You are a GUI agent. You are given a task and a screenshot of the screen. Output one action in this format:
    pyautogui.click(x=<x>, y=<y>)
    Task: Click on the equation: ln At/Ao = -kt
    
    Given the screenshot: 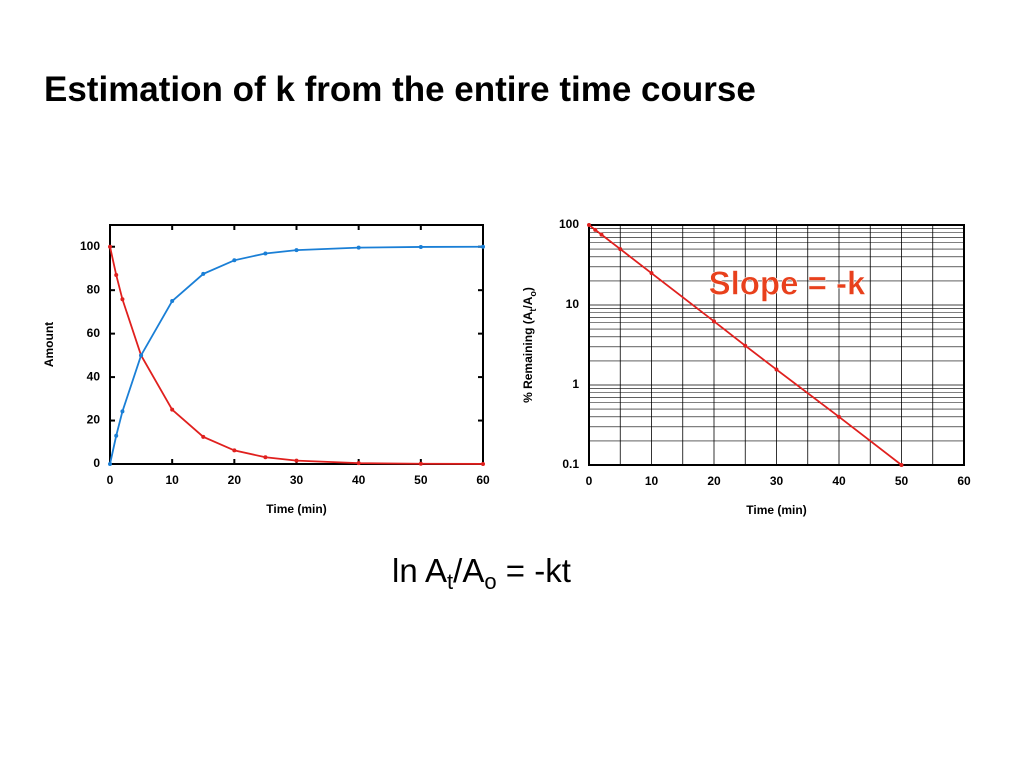 What is the action you would take?
    pyautogui.click(x=481, y=572)
    